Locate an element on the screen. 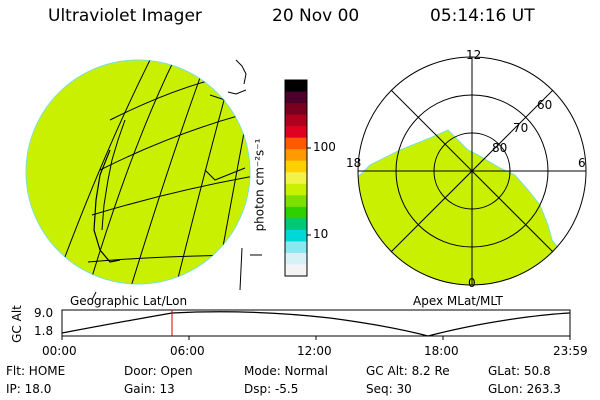  altitude-ytick-high: 9.0 is located at coordinates (44, 313).